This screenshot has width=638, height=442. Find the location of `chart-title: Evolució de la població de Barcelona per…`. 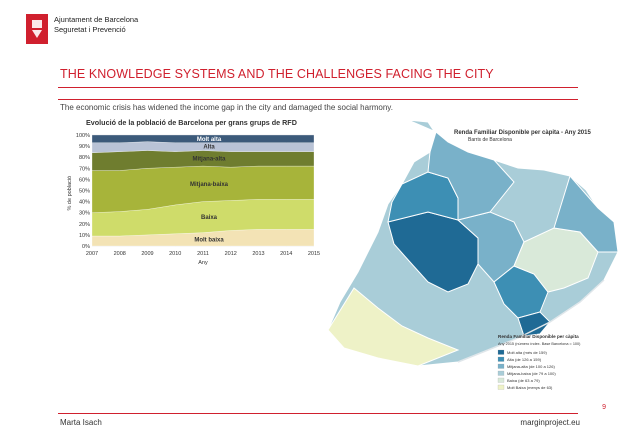

chart-title: Evolució de la població de Barcelona per… is located at coordinates (191, 122).